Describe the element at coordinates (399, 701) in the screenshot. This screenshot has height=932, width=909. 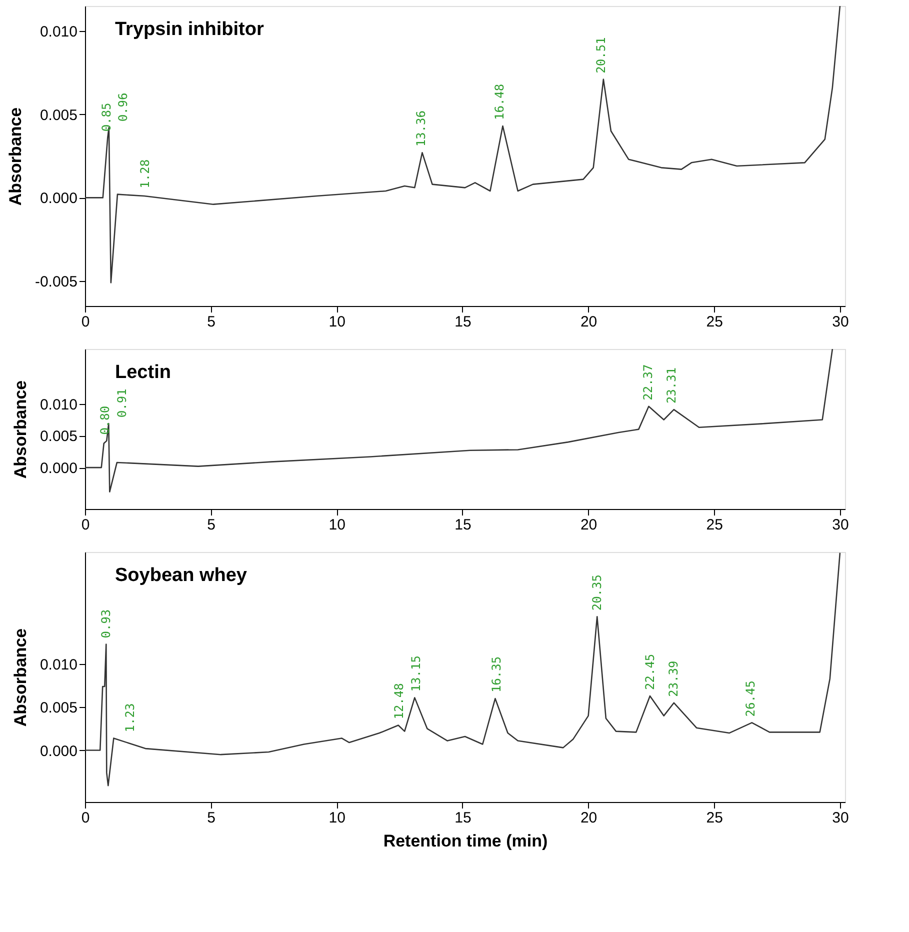
I see `annotation: 12.48` at that location.